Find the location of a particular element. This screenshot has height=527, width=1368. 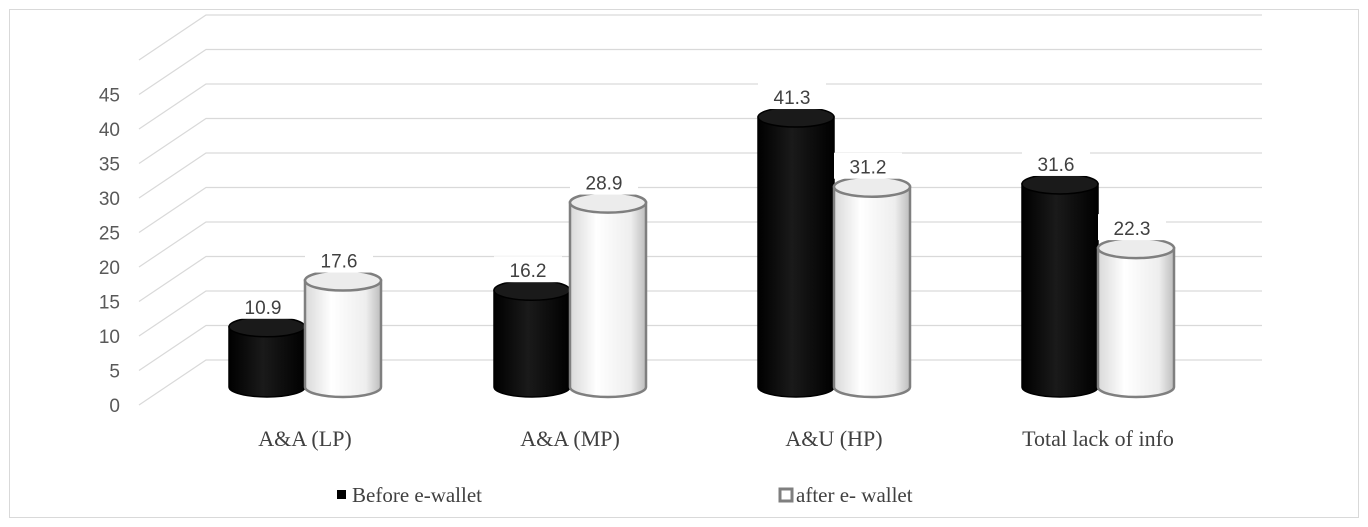

data-label-group: 41.3 is located at coordinates (792, 96).